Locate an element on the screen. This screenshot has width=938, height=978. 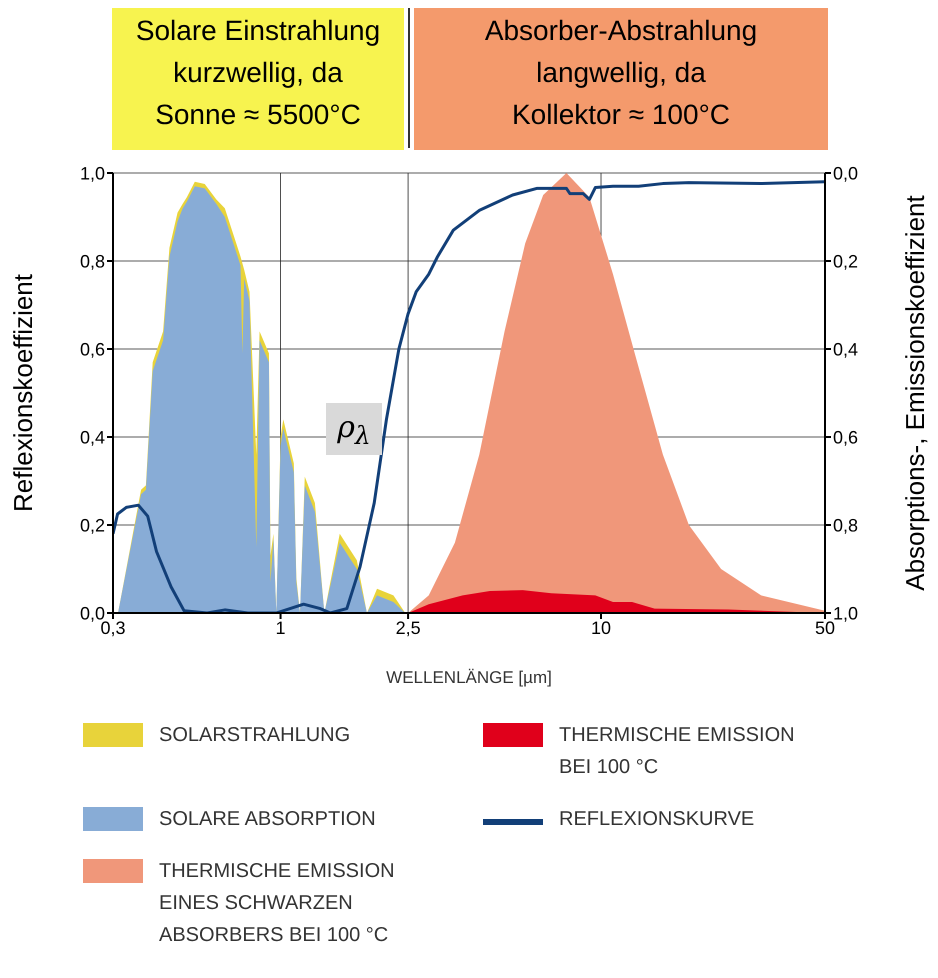
text: Absorber-Abstrahlung langwellig, da Kollektor ≈ 100°C is located at coordinates (621, 79).